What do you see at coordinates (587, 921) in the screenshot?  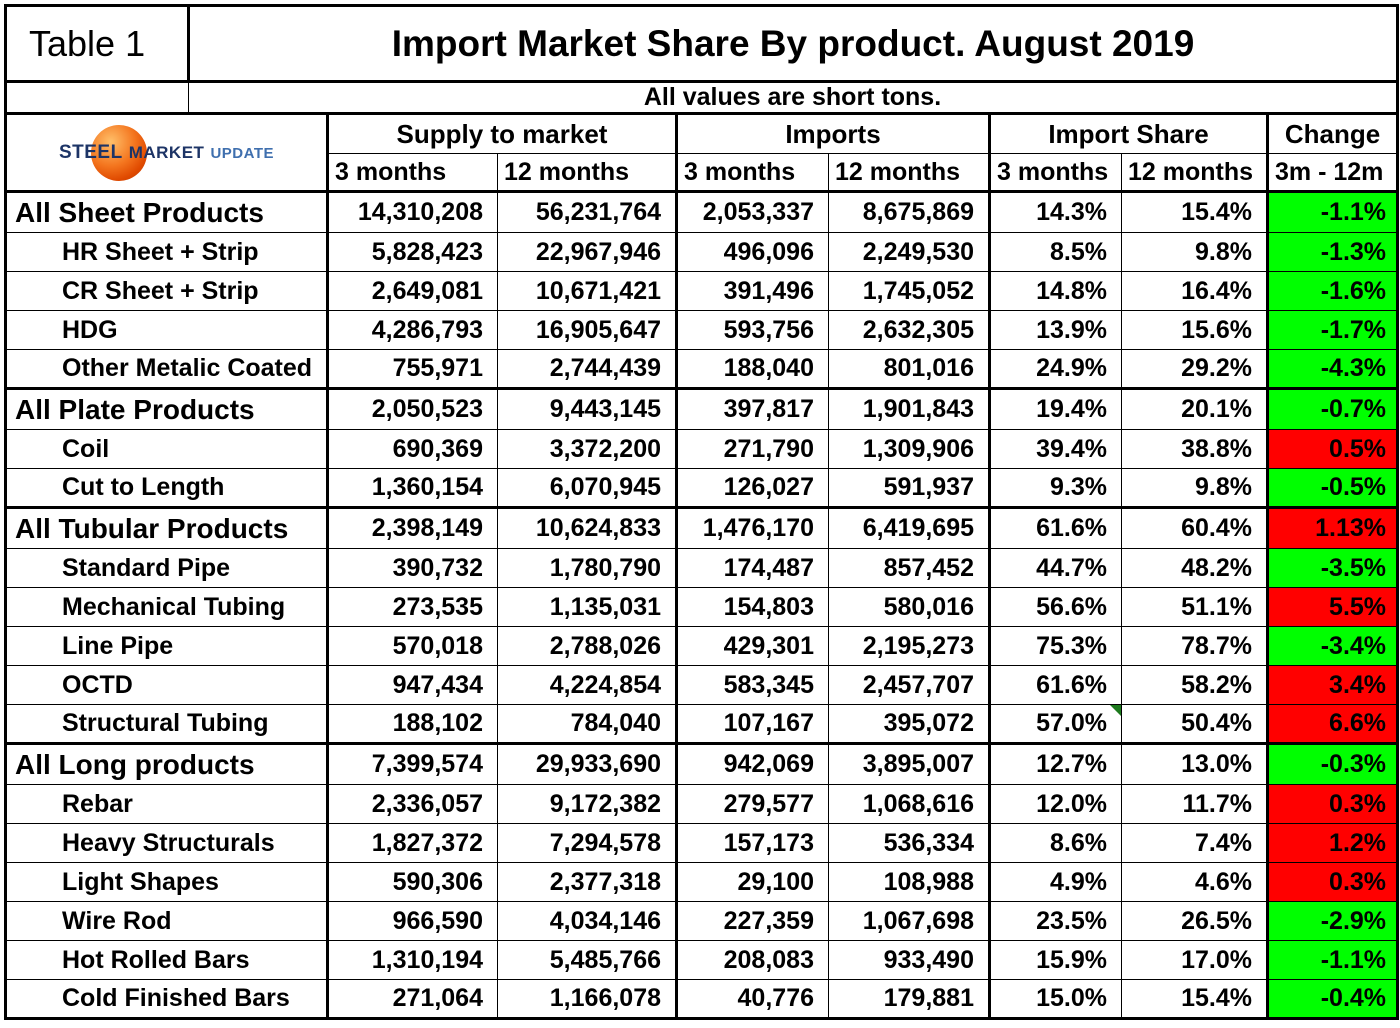 I see `supply-12m-cell: 4,034,146` at bounding box center [587, 921].